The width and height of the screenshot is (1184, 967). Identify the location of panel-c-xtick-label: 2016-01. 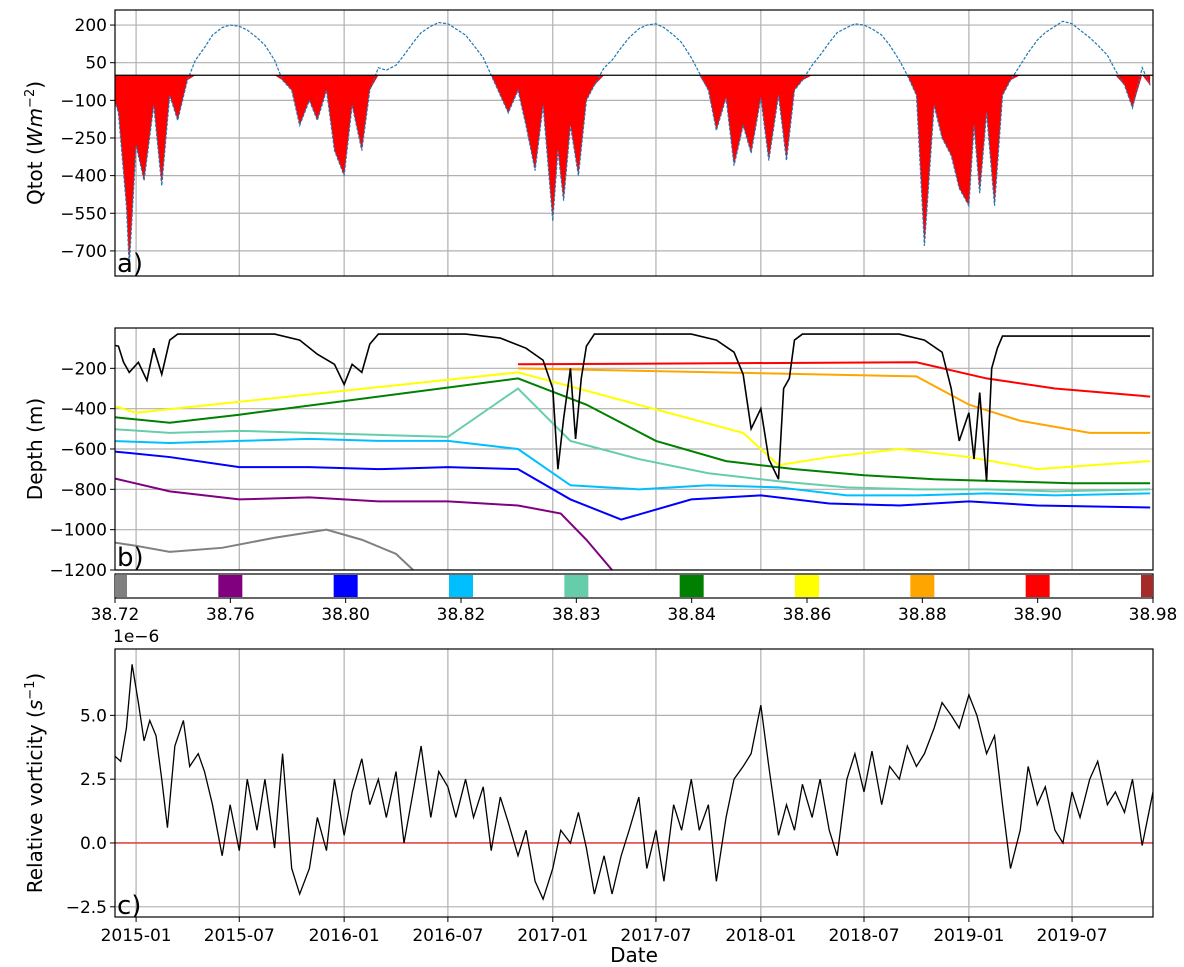
(344, 936).